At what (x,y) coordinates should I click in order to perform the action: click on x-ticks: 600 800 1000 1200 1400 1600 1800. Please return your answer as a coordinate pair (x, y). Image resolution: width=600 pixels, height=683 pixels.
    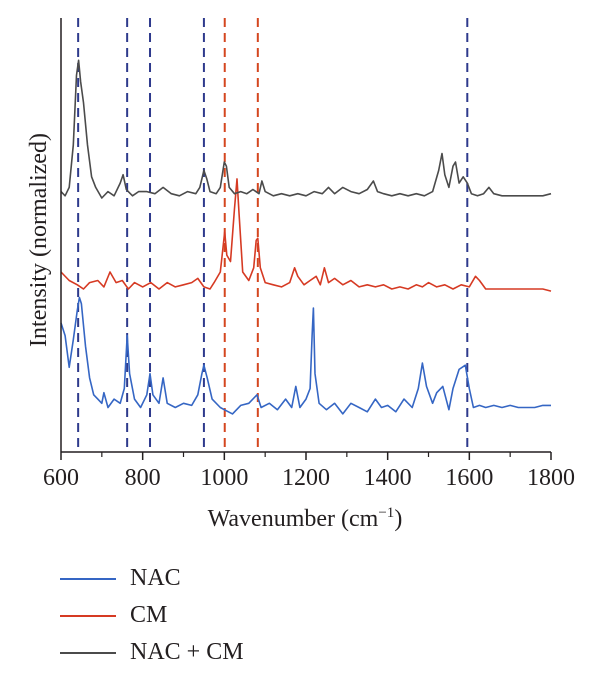
    Looking at the image, I should click on (309, 471).